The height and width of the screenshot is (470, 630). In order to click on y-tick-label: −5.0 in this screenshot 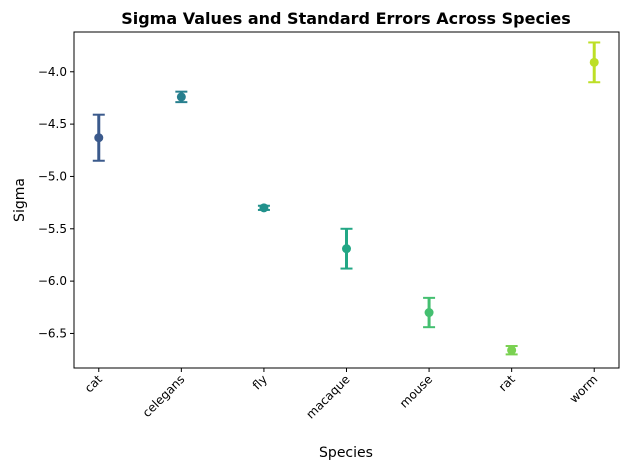, I will do `click(52, 176)`.